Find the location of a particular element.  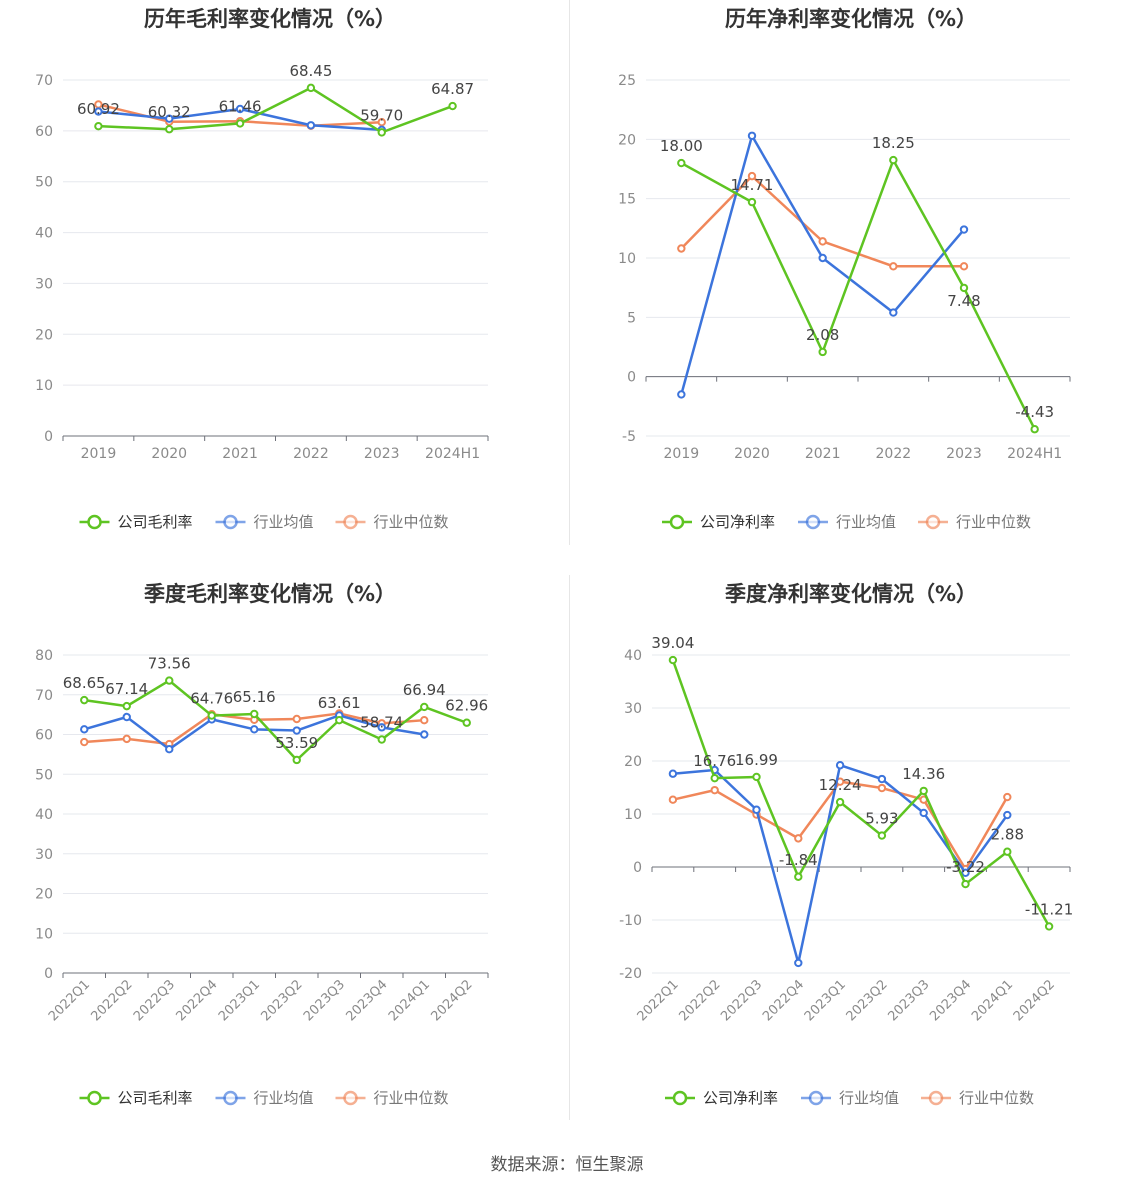

x-tick-label: 2022 is located at coordinates (311, 454).